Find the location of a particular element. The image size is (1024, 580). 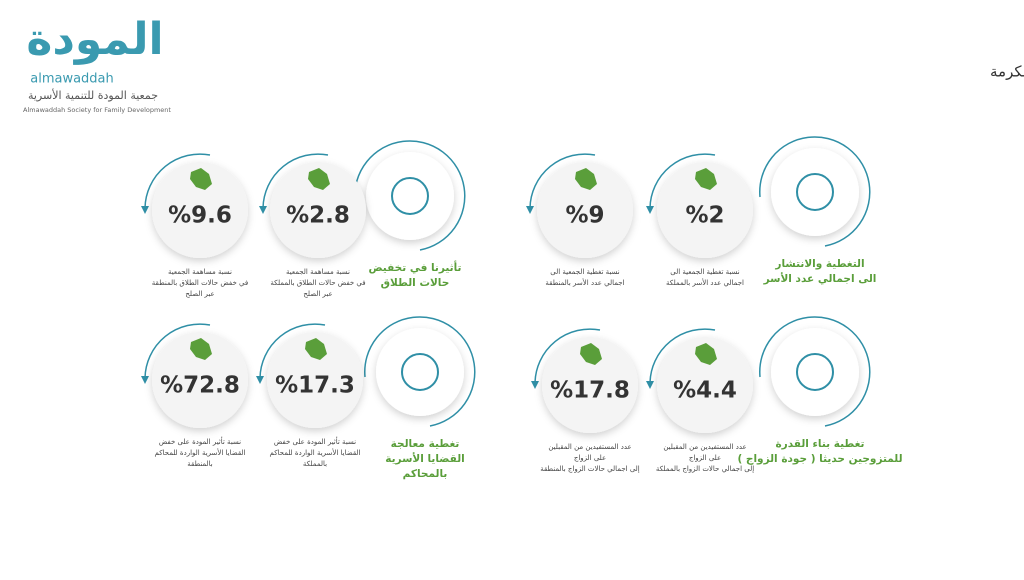

stat-value: %4.4 is located at coordinates (705, 391).